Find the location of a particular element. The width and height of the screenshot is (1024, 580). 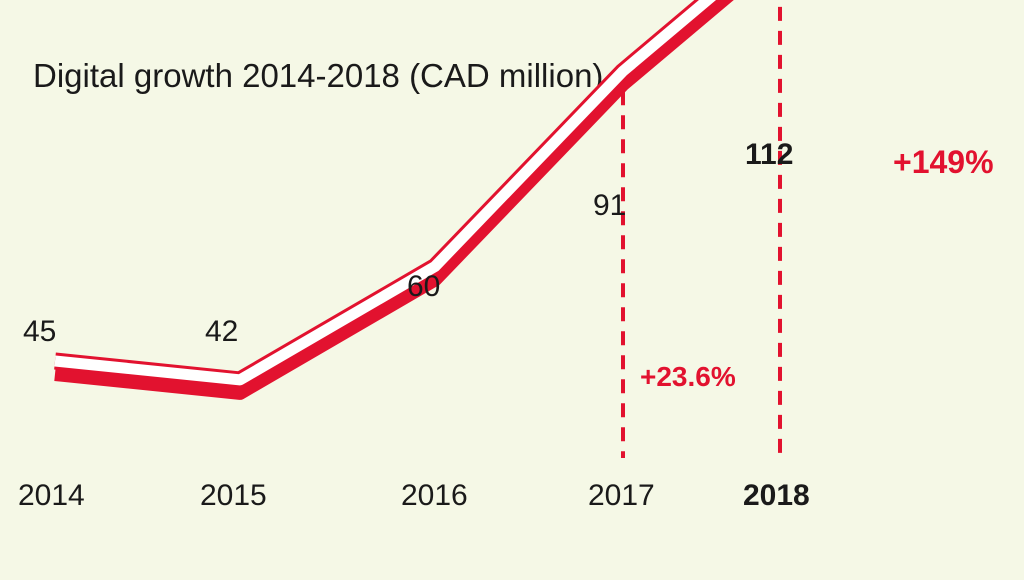

value-label-2018: 112 is located at coordinates (769, 154).